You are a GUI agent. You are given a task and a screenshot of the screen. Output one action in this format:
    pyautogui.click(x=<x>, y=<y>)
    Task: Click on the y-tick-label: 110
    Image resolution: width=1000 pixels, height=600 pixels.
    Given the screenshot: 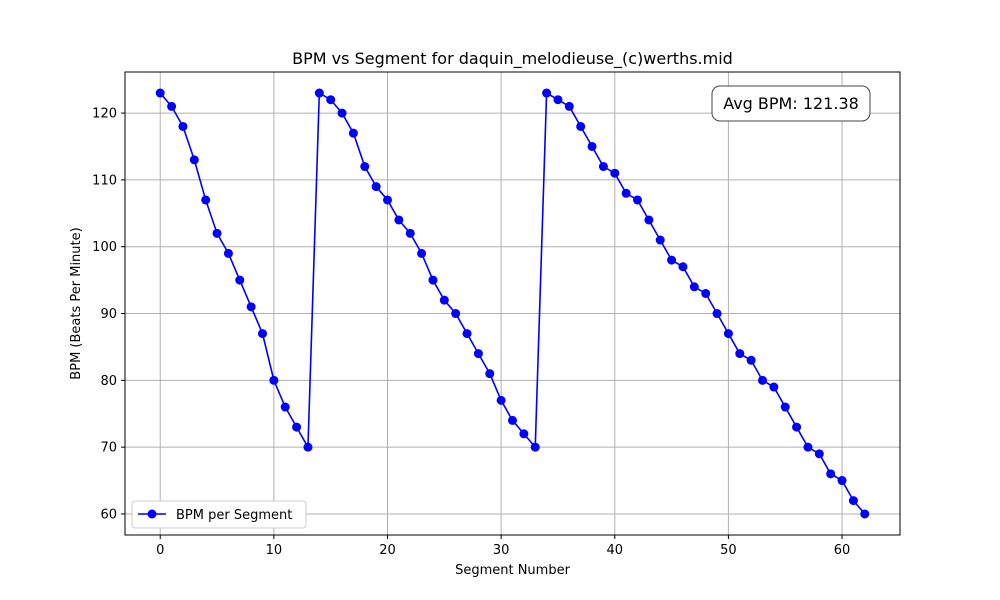 What is the action you would take?
    pyautogui.click(x=104, y=180)
    